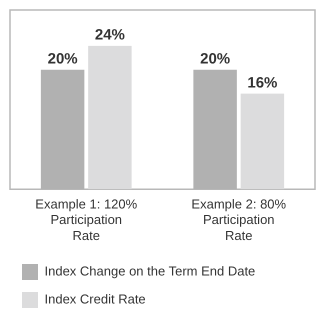 The image size is (325, 326). I want to click on legend-label: Index Change on the Term End Date, so click(150, 271).